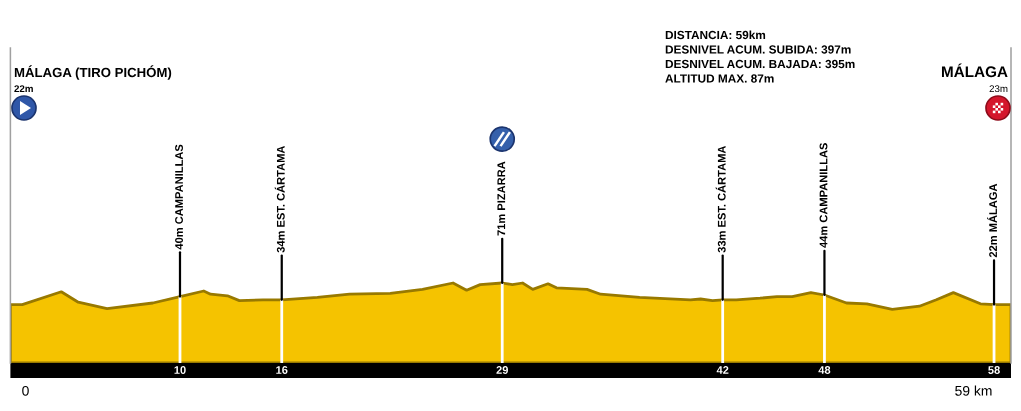 This screenshot has height=411, width=1021. I want to click on x-tick-label: 58, so click(994, 370).